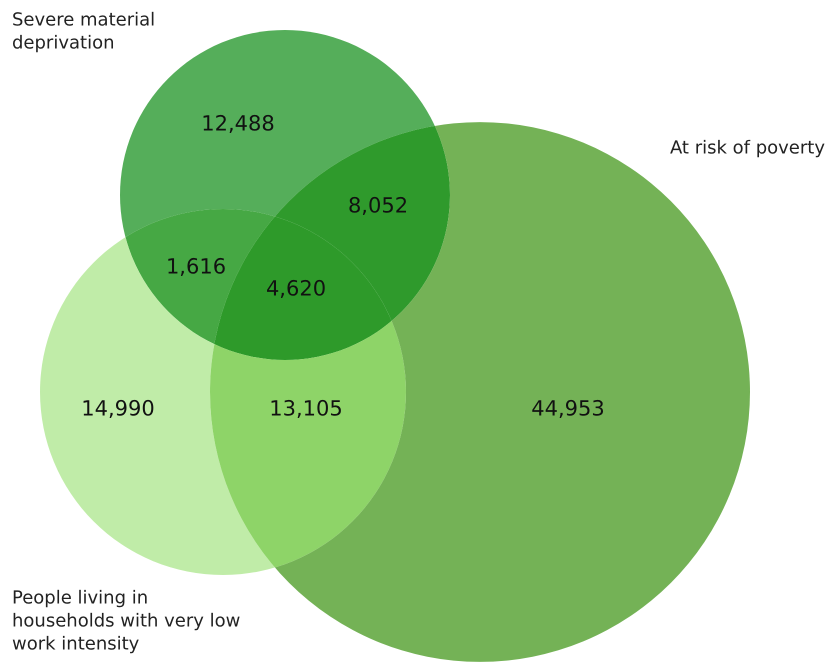  Describe the element at coordinates (126, 621) in the screenshot. I see `text: People living in households with very low work intensity` at that location.